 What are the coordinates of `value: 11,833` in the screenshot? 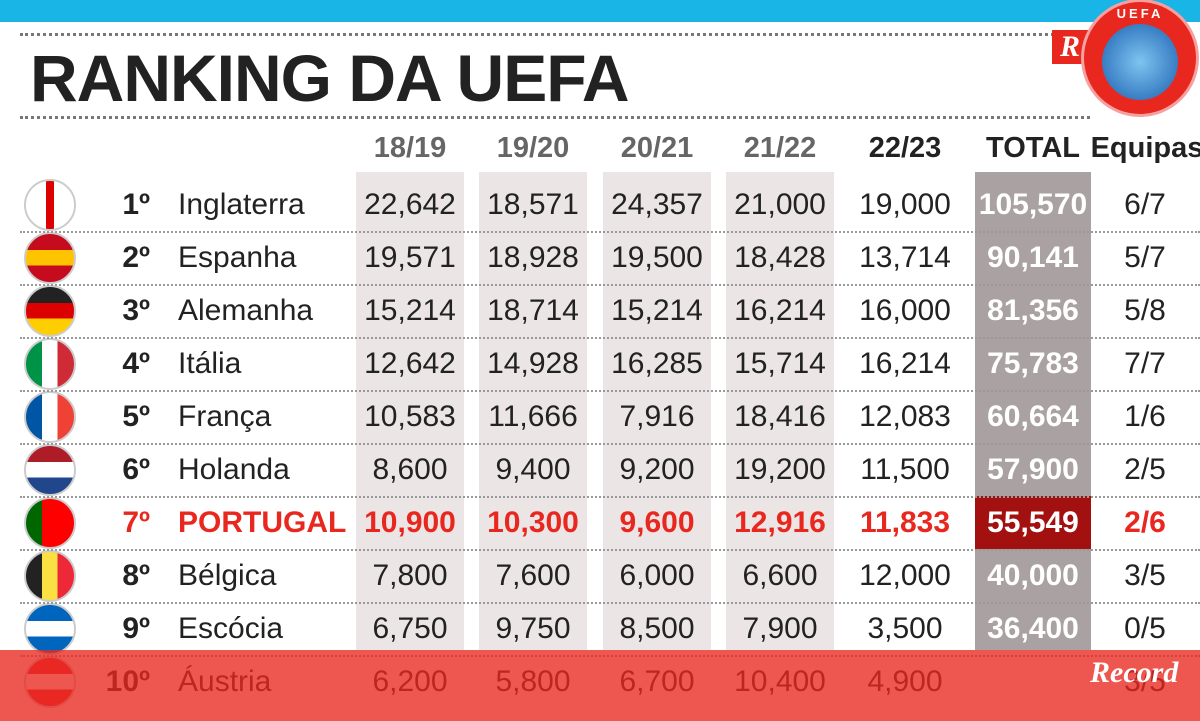 It's located at (905, 522).